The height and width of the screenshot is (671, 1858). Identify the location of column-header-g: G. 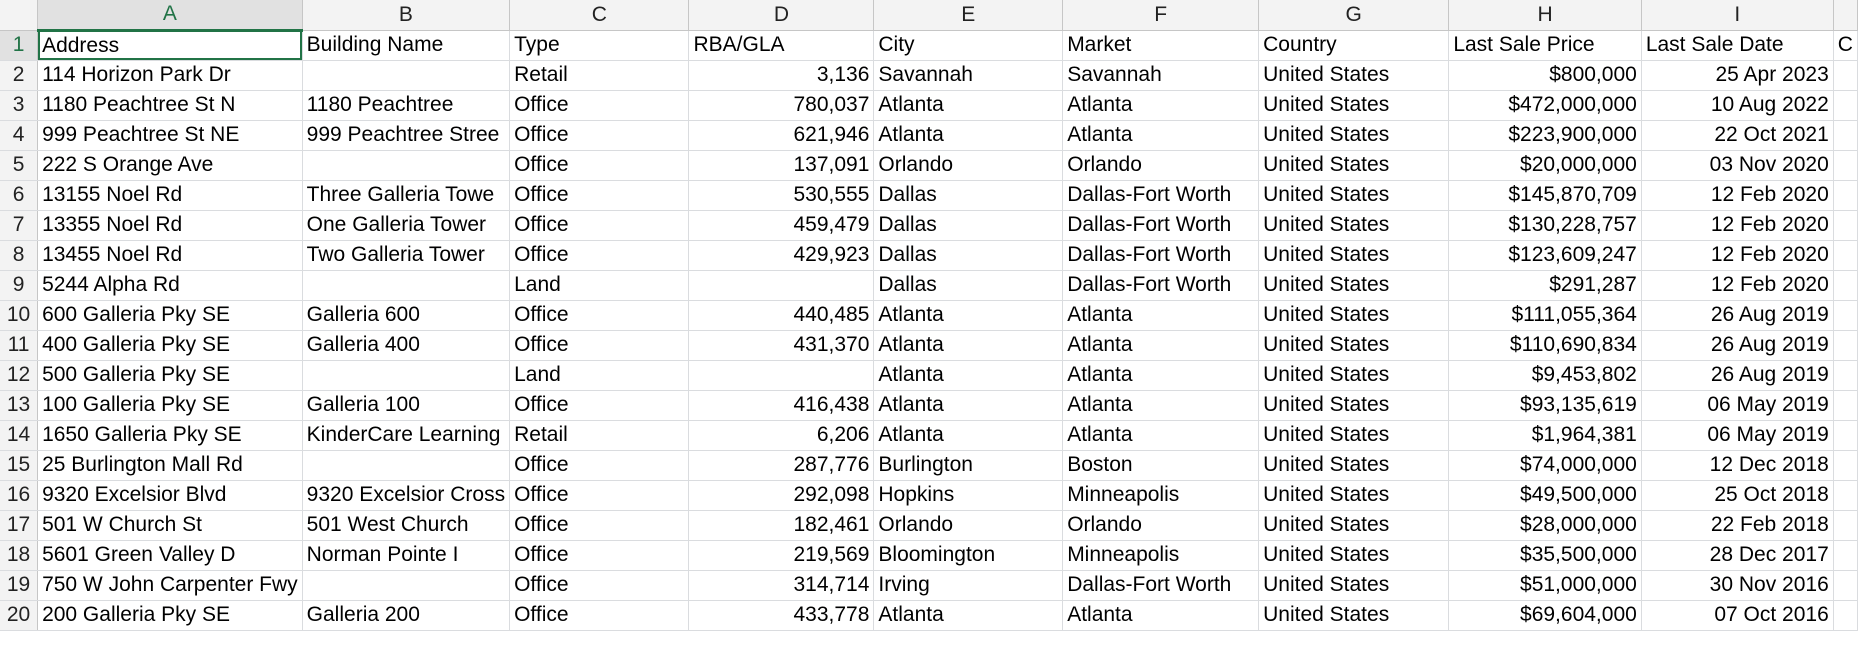
(1354, 15).